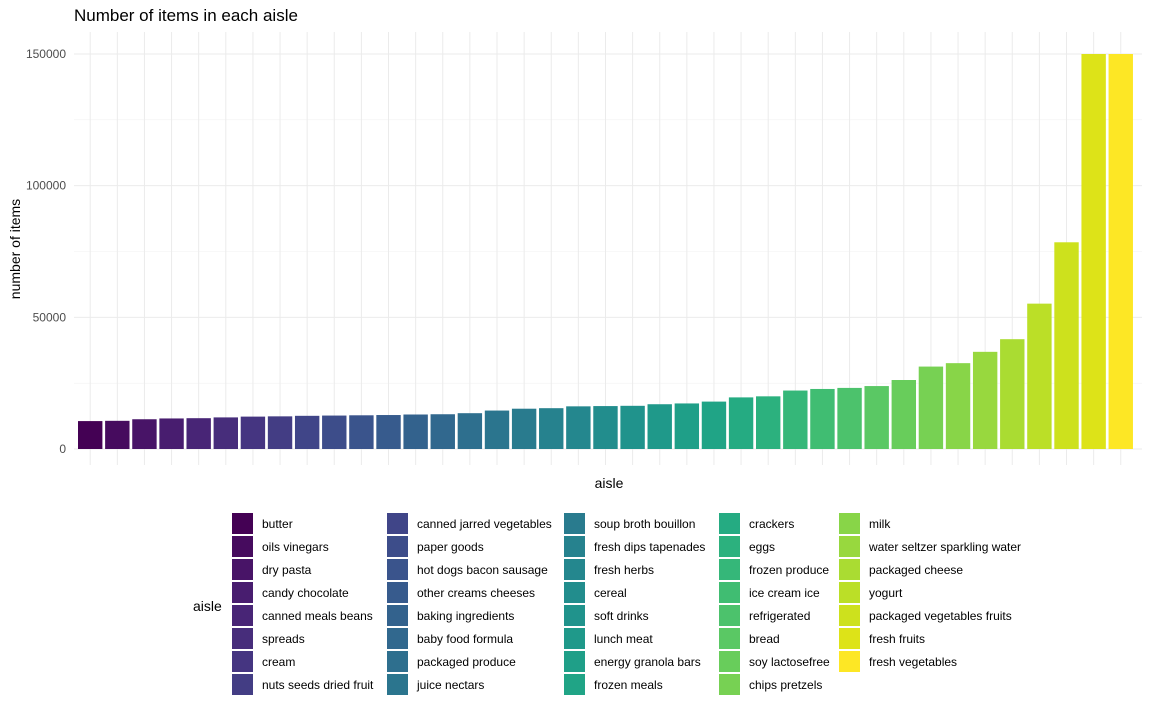 The width and height of the screenshot is (1152, 711). What do you see at coordinates (225, 433) in the screenshot?
I see `bar-spreads` at bounding box center [225, 433].